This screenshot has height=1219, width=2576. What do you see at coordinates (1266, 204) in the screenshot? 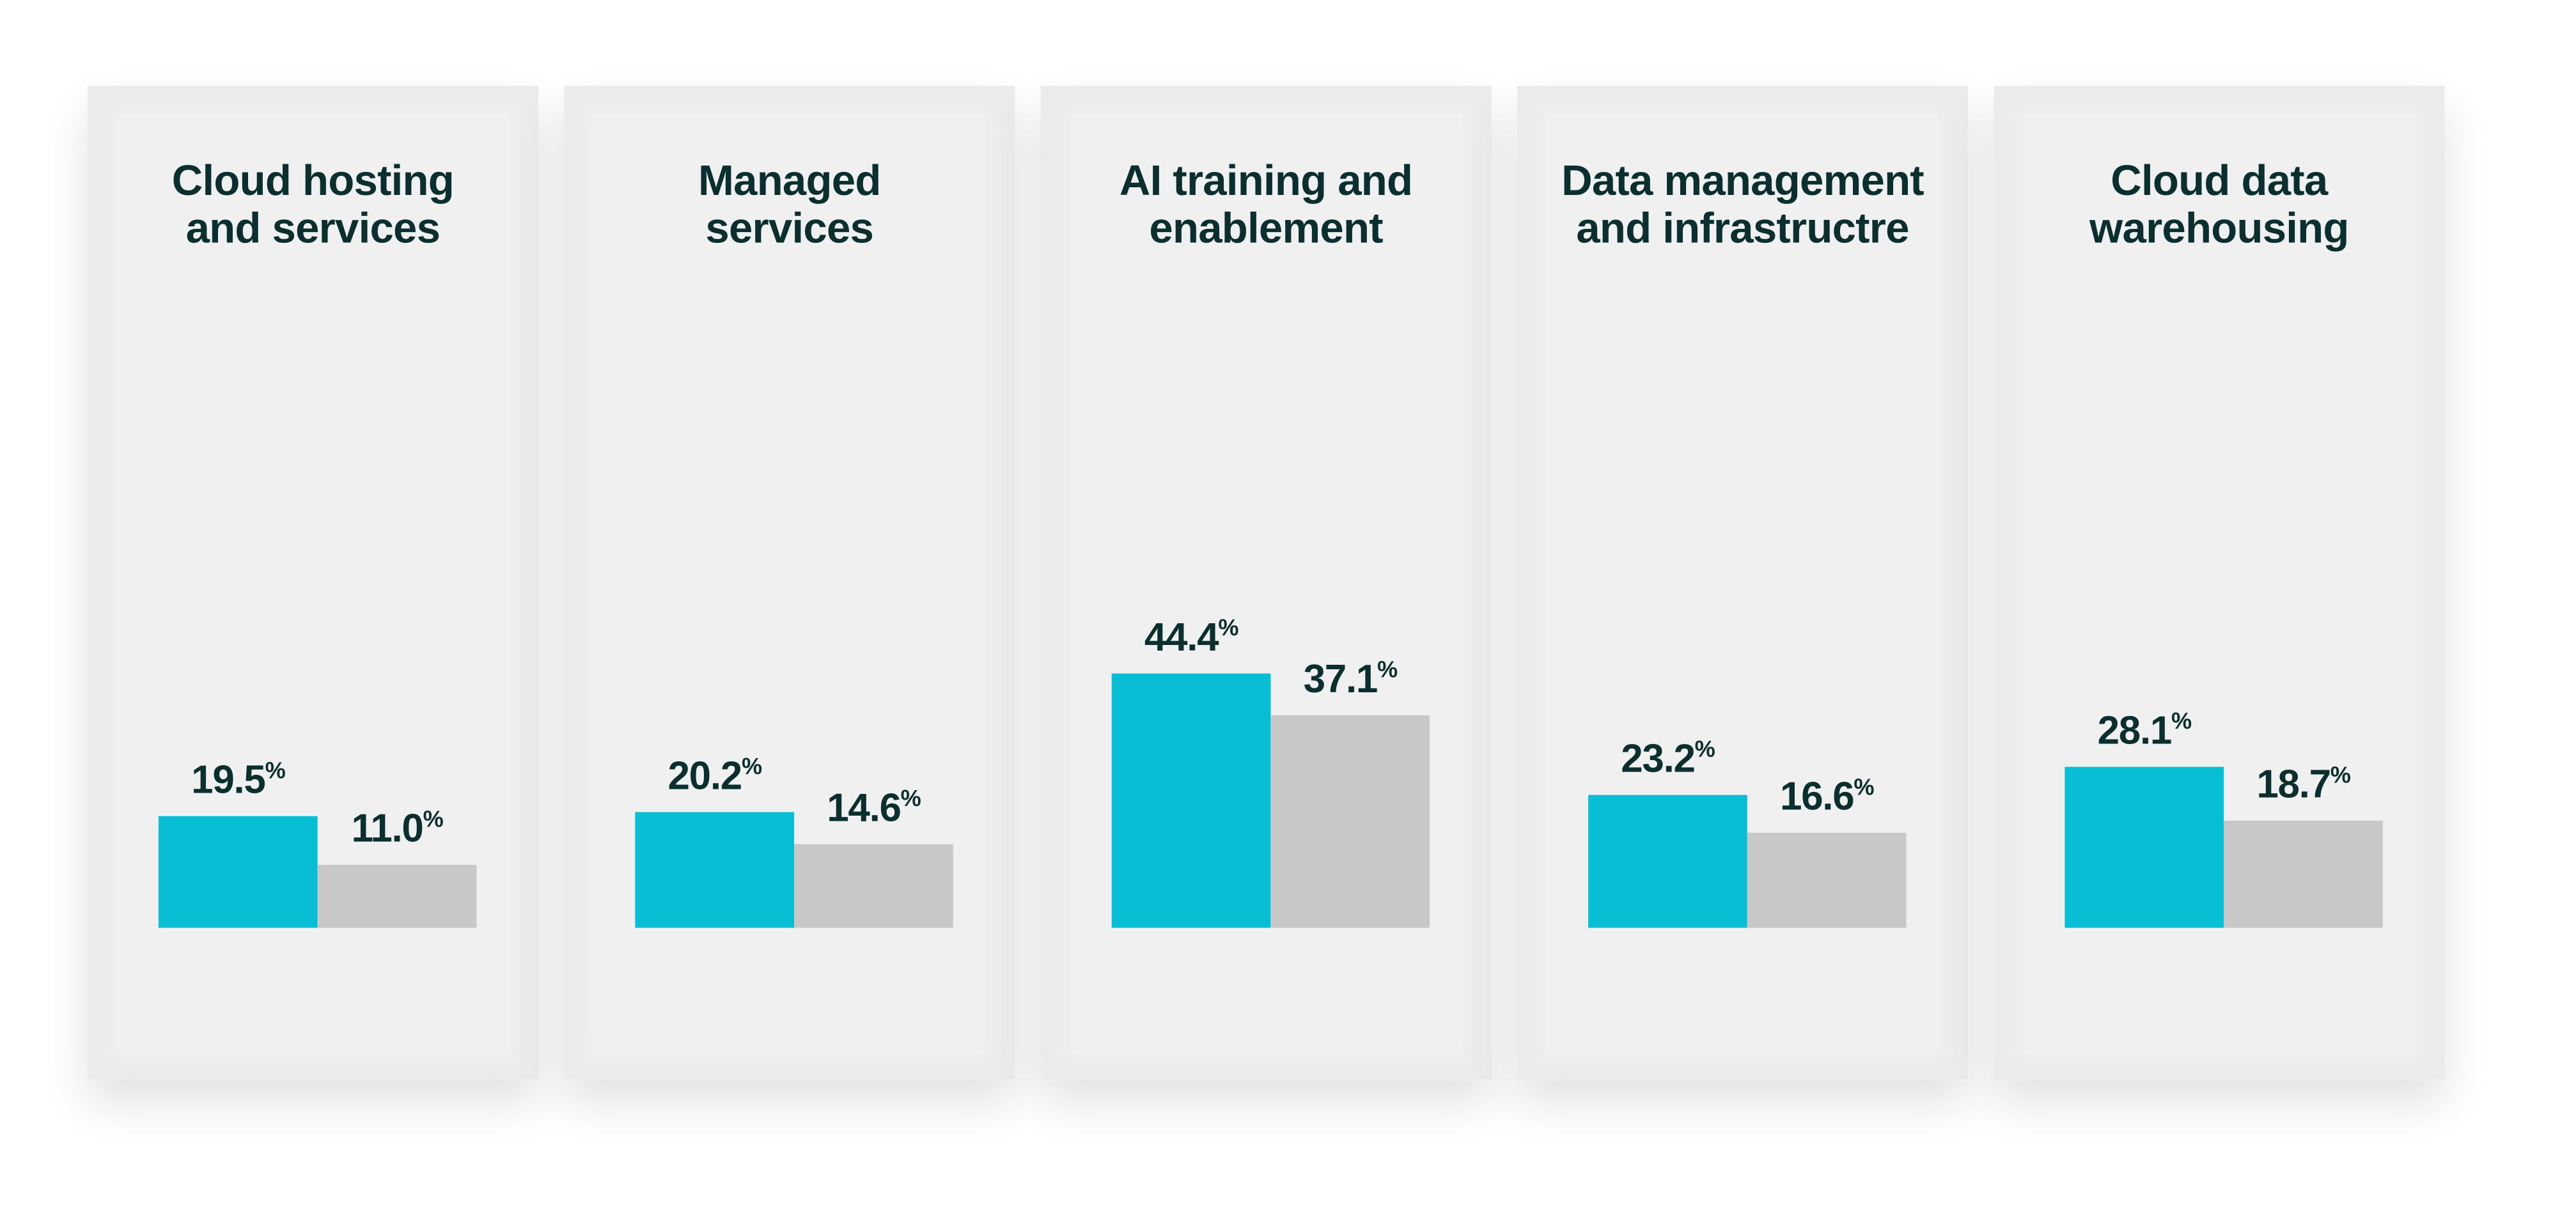
I see `chart-title: AI training and enablement` at bounding box center [1266, 204].